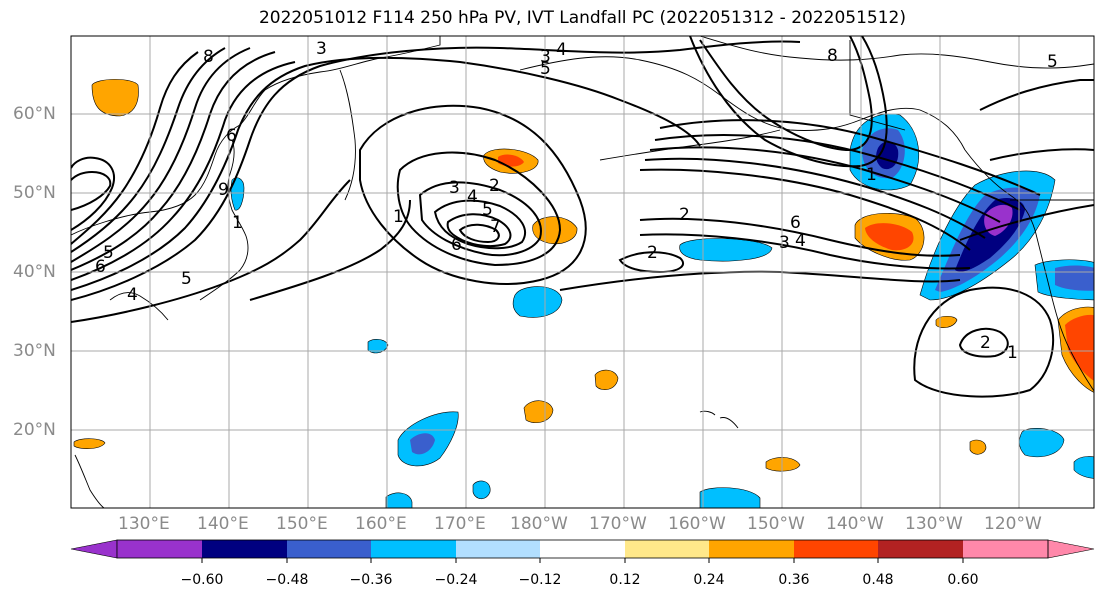  Describe the element at coordinates (539, 524) in the screenshot. I see `lon-label-180w: 180°W` at that location.